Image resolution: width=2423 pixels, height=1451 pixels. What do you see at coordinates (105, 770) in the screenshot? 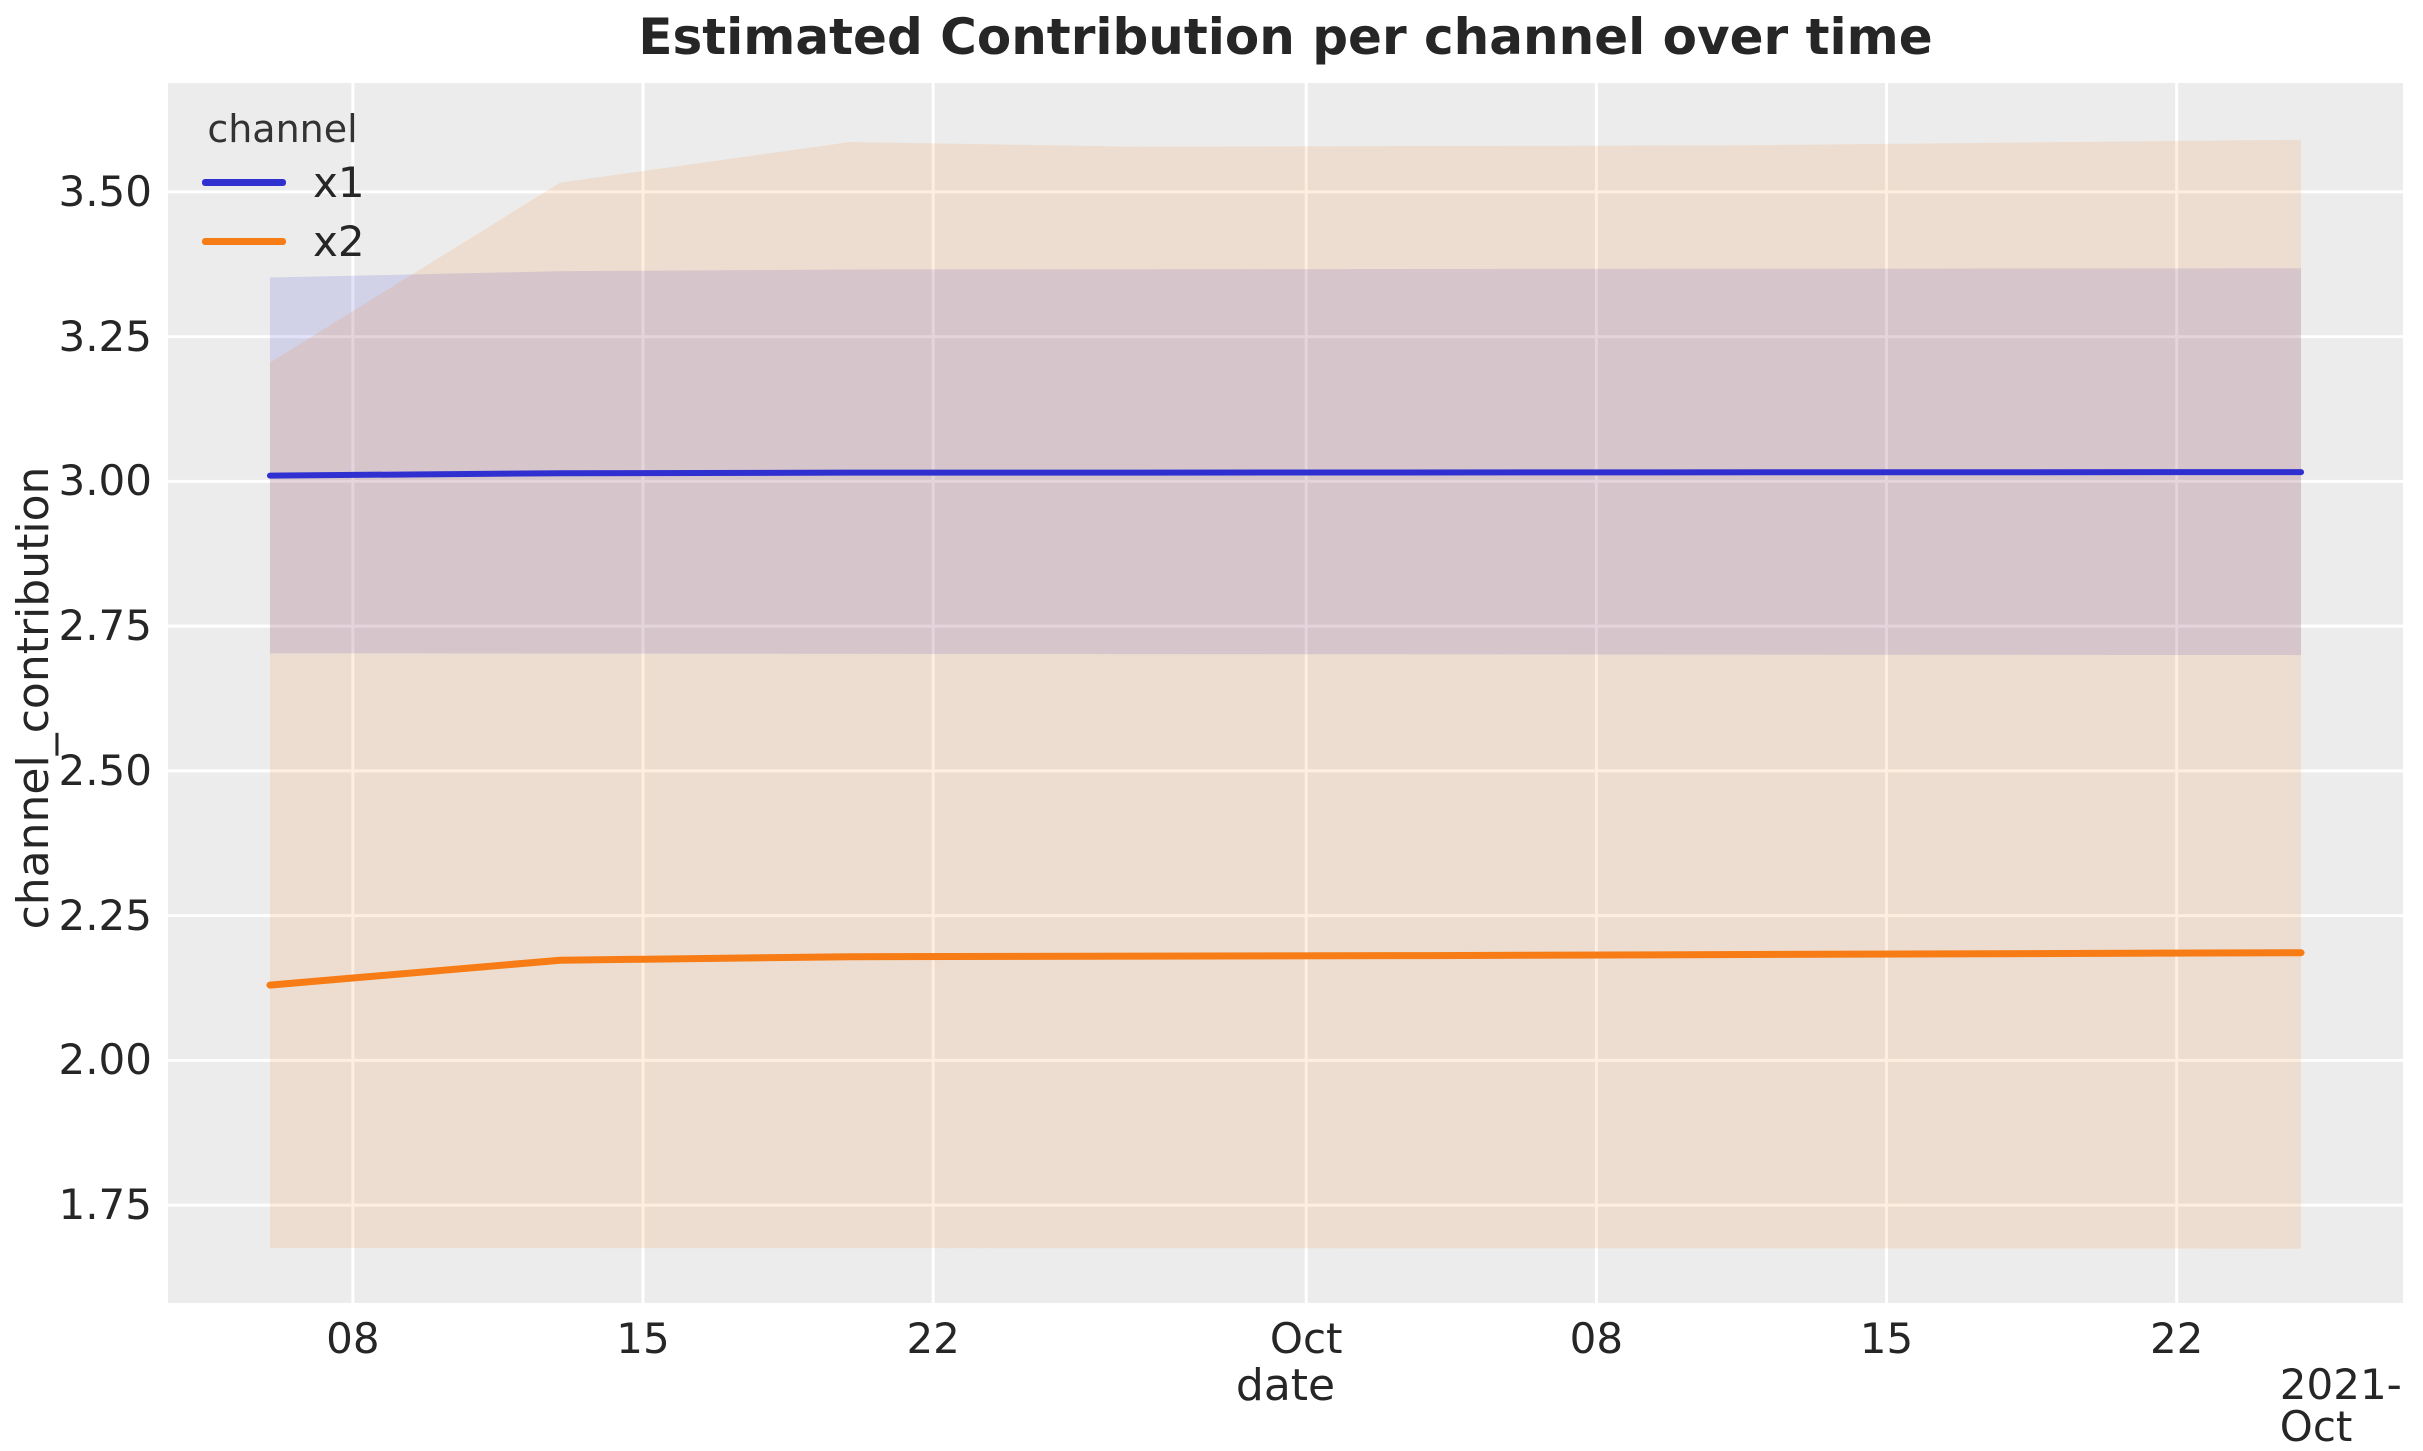
I see `y-tick-label: 2.50` at bounding box center [105, 770].